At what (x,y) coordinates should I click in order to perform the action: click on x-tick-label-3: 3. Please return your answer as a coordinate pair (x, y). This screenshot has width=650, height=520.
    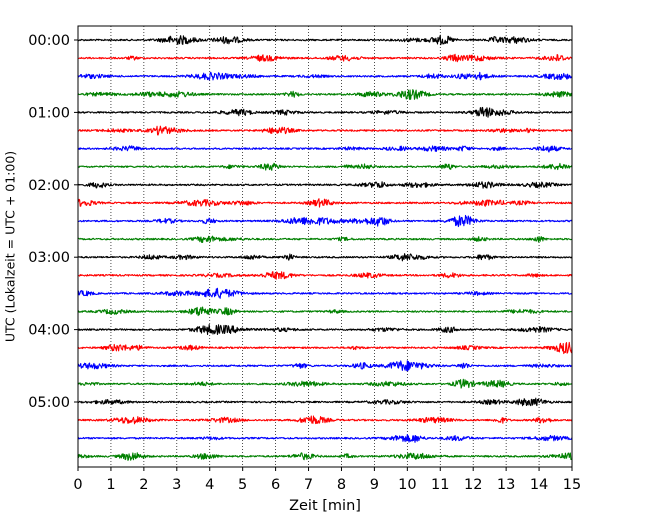
    Looking at the image, I should click on (176, 485).